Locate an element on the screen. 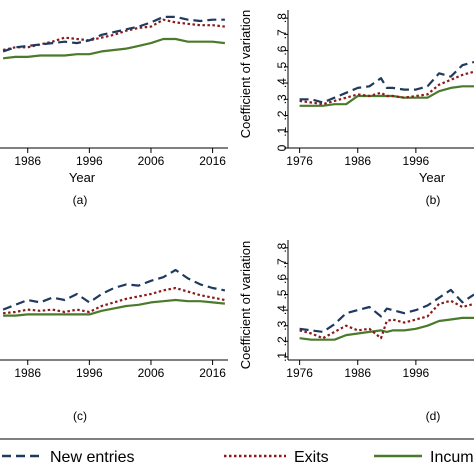 The height and width of the screenshot is (474, 474). legend-item-incumb: Incumb is located at coordinates (424, 457).